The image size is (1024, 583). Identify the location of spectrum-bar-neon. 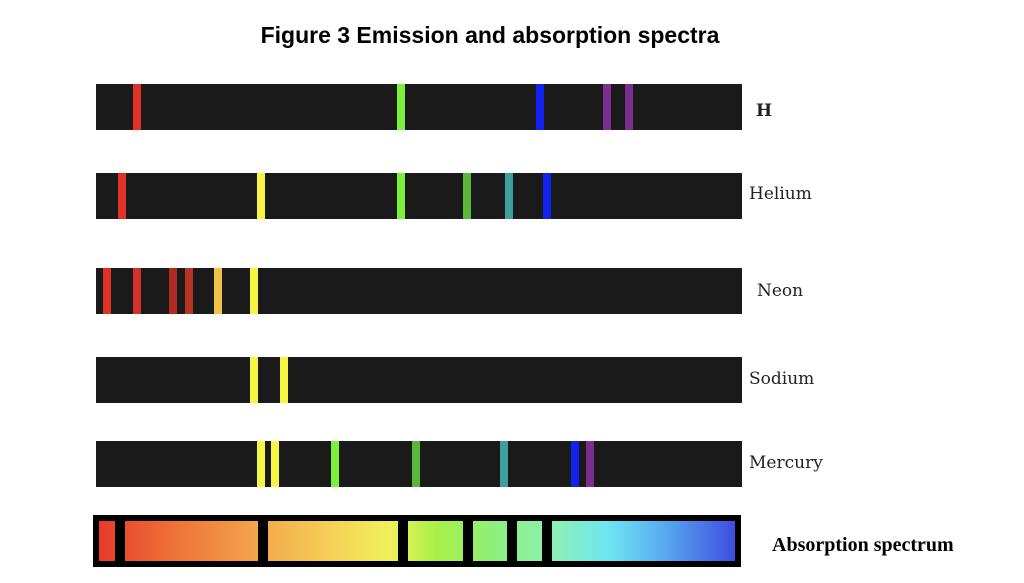
(419, 291).